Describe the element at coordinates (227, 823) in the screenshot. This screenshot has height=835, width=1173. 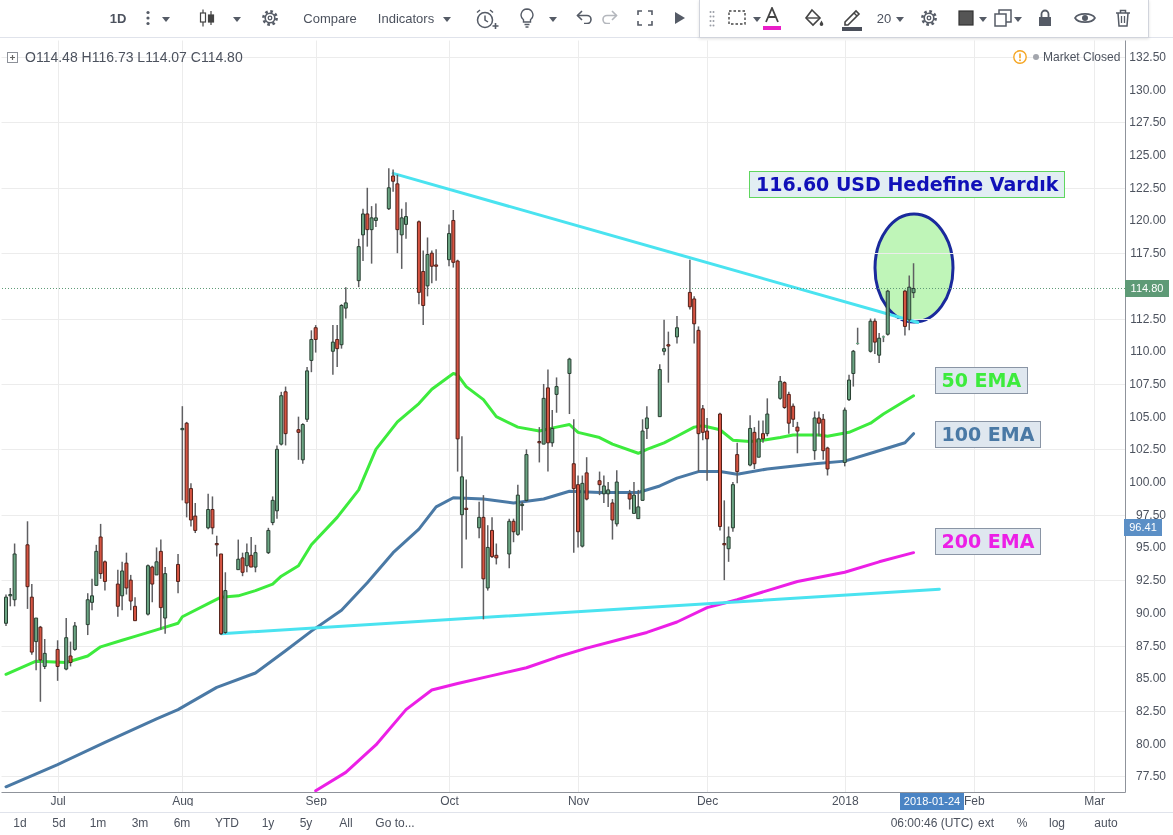
I see `text: YTD` at that location.